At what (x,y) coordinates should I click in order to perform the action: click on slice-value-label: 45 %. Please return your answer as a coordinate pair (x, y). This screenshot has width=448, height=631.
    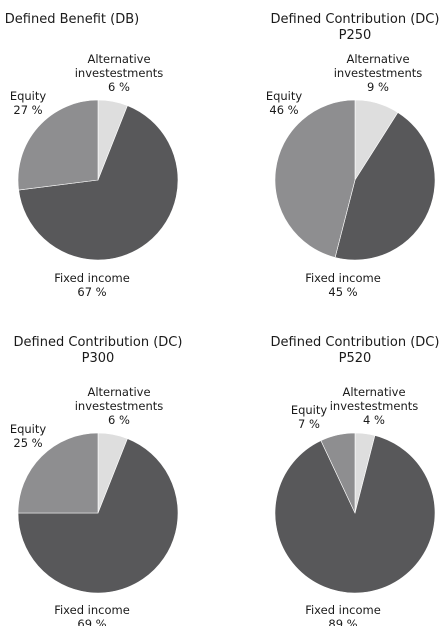
    Looking at the image, I should click on (342, 292).